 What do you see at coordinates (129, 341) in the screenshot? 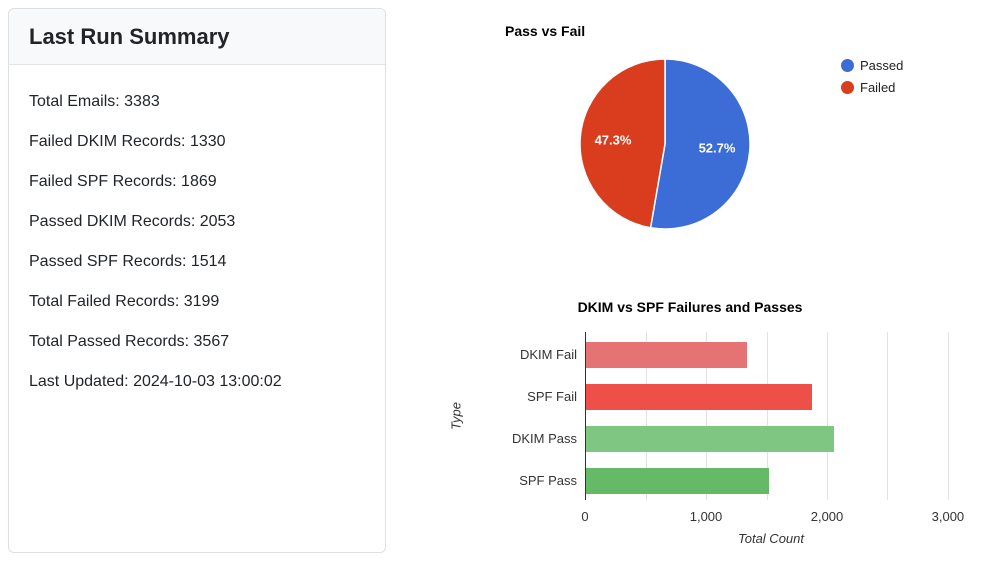
I see `stat-total-passed: Total Passed Records: 3567` at bounding box center [129, 341].